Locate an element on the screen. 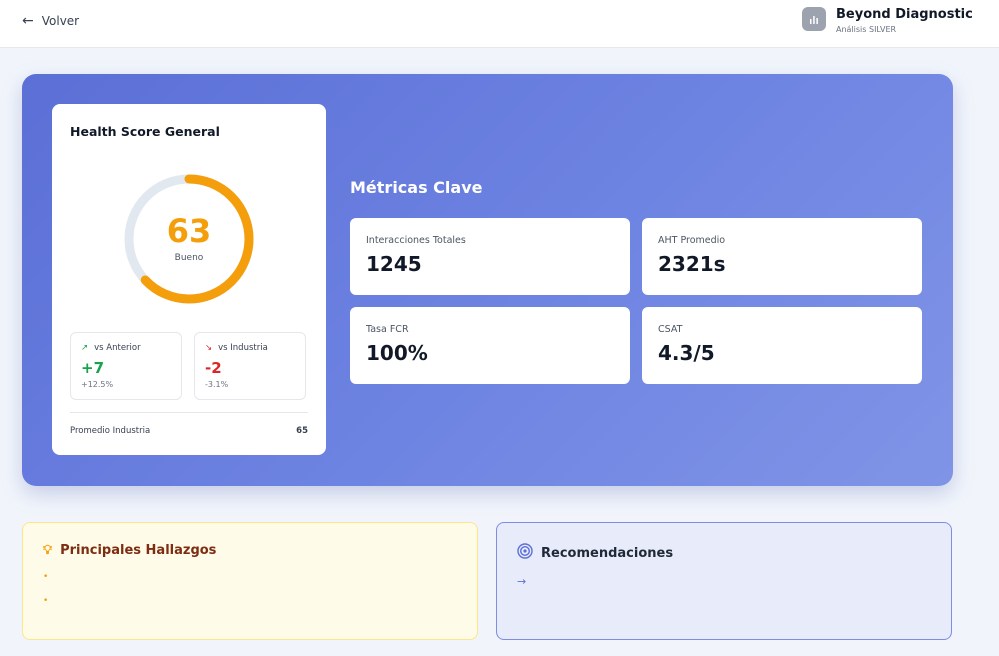 This screenshot has height=656, width=999. vs-anterior-card: ↗ vs Anterior +7 +12.5% is located at coordinates (126, 366).